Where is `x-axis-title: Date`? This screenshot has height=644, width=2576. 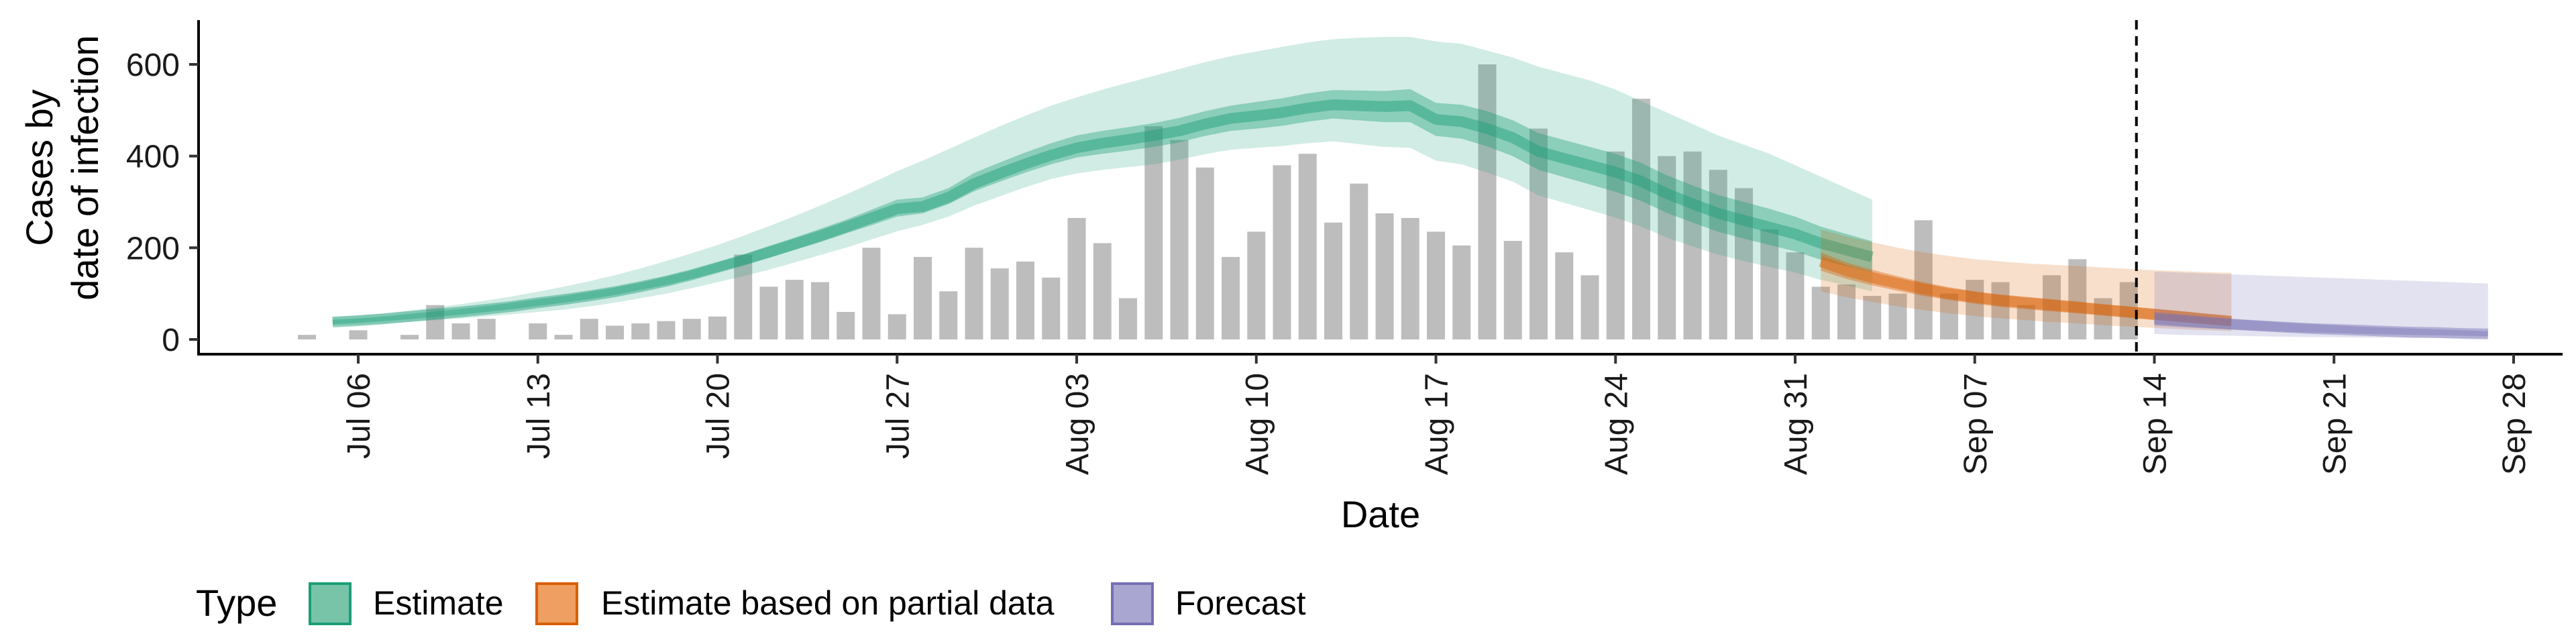
x-axis-title: Date is located at coordinates (1380, 514).